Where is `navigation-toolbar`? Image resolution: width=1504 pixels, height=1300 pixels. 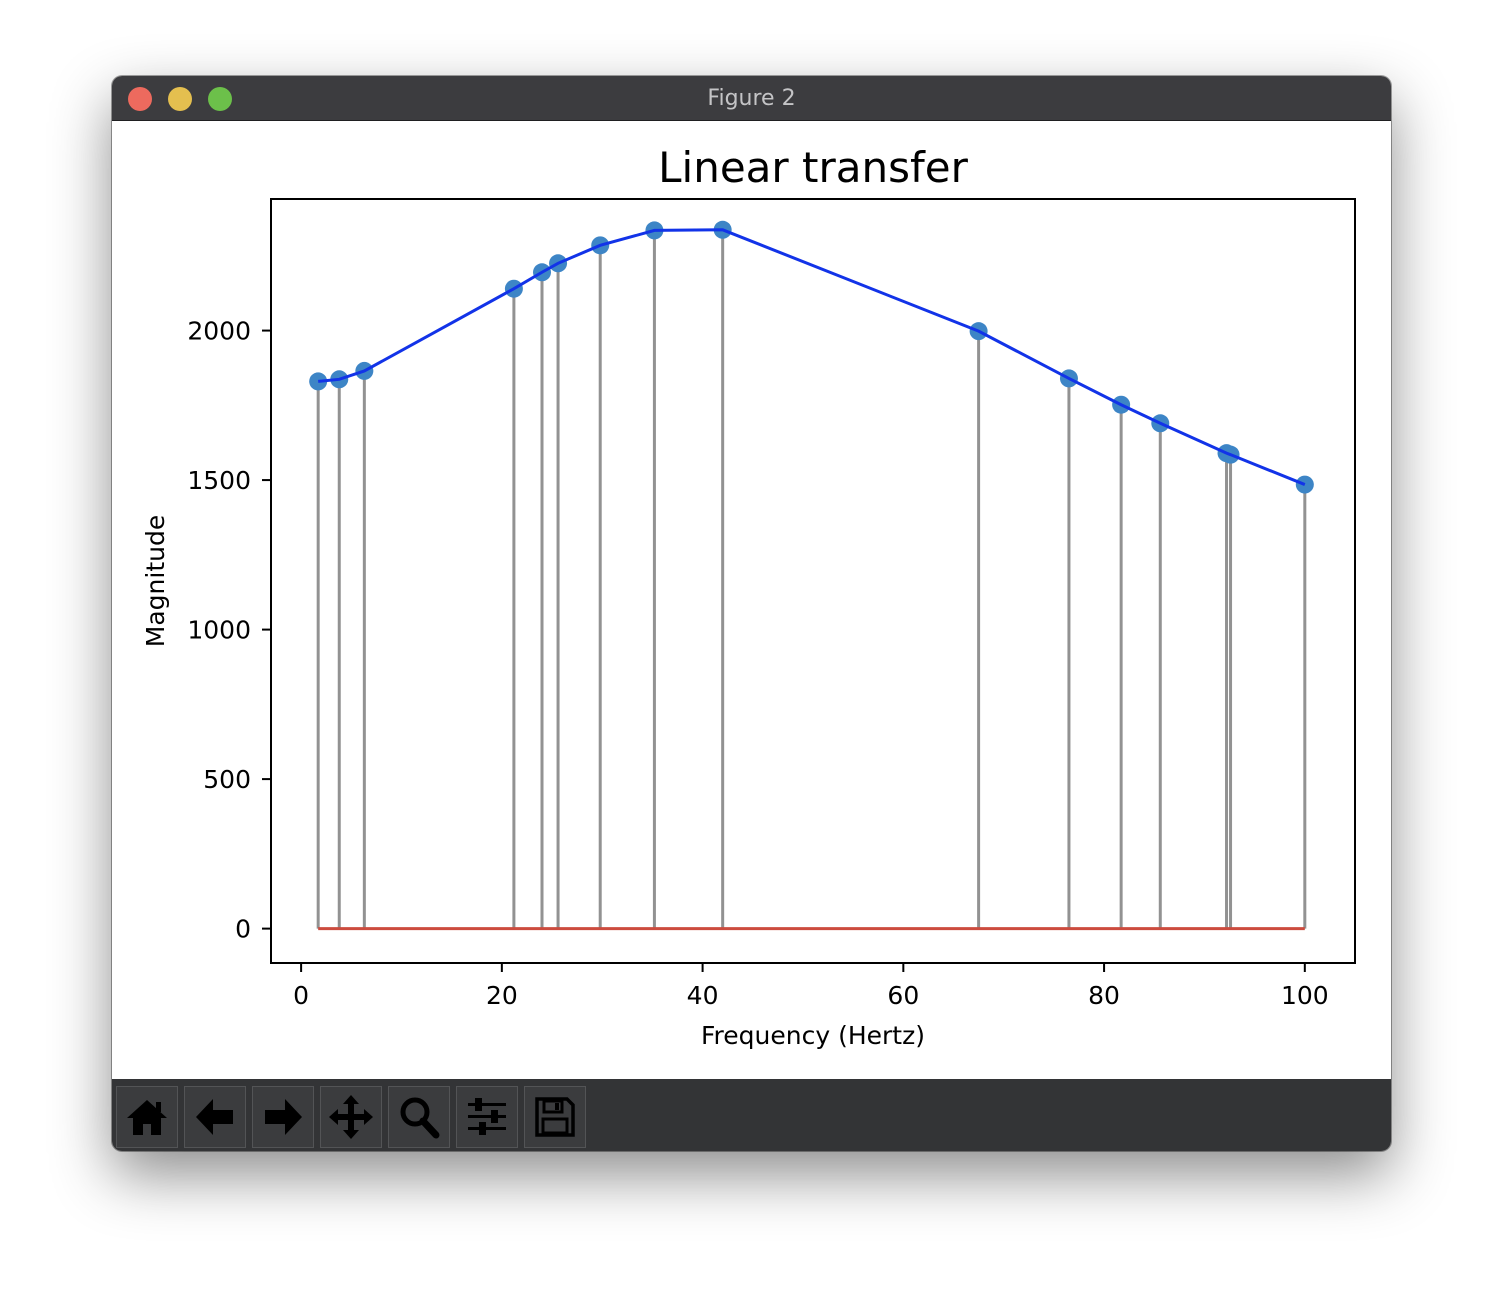 navigation-toolbar is located at coordinates (751, 1115).